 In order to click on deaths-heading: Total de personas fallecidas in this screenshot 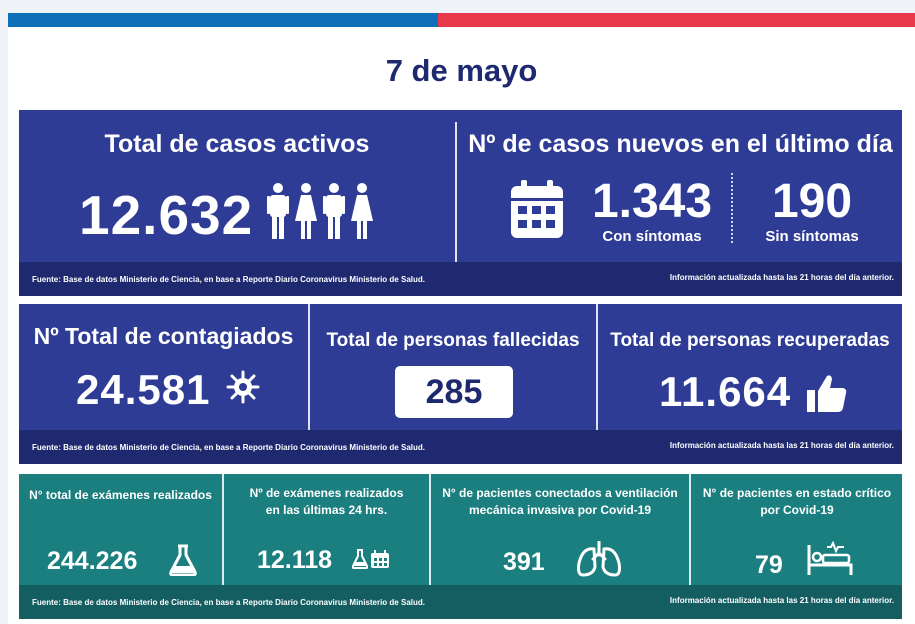, I will do `click(453, 340)`.